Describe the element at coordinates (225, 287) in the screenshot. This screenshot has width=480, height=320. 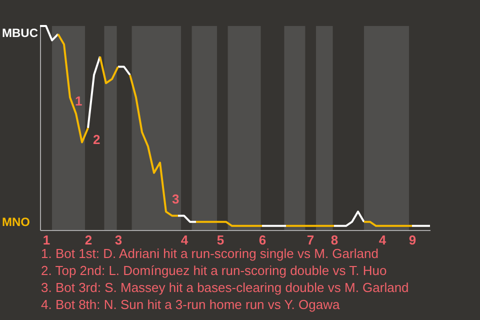
I see `text: 3. Bot 3rd: S. Massey hit a bases-clearing double vs M. Garland` at that location.